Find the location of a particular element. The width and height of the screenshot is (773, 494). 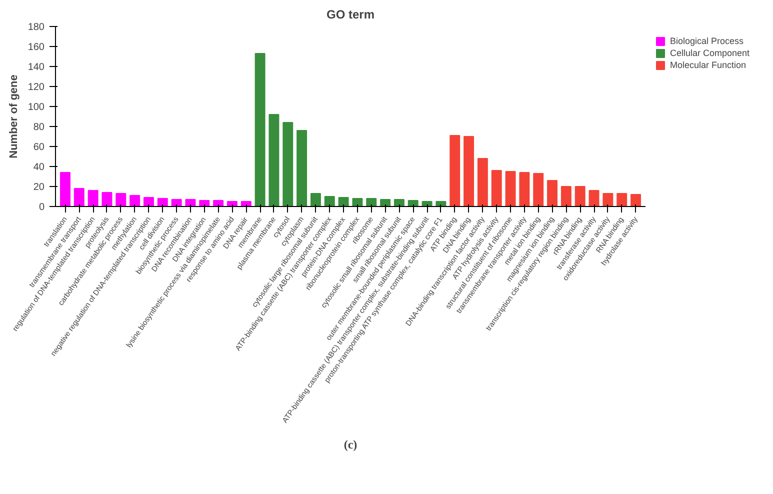

text: (c) is located at coordinates (351, 445).